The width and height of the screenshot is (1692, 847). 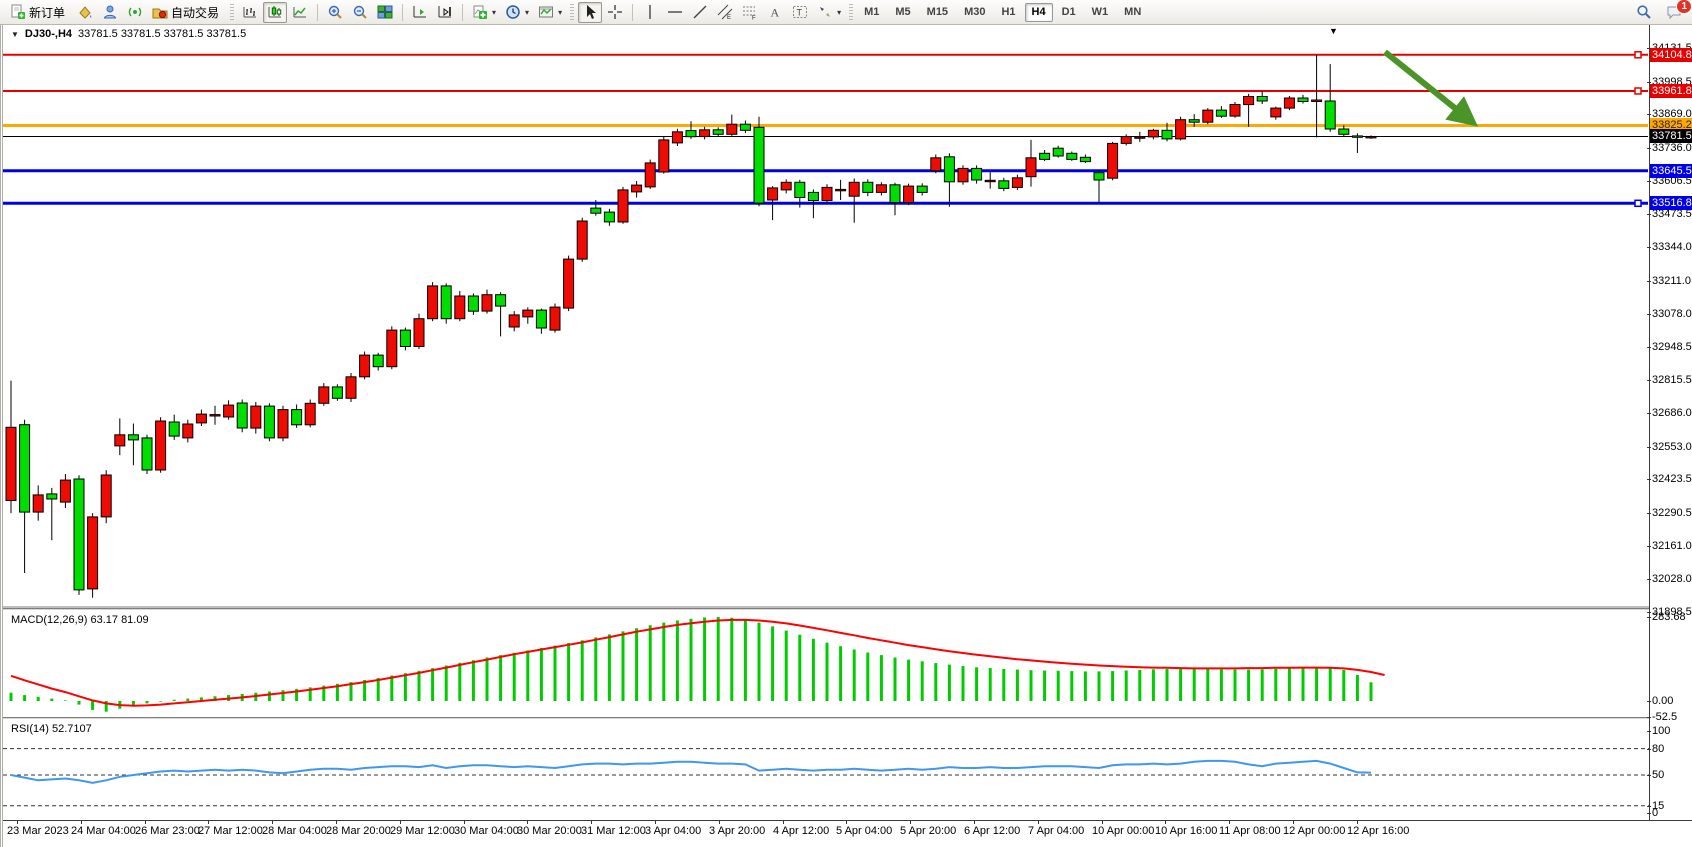 I want to click on periods-caret-icon: ▾, so click(x=527, y=12).